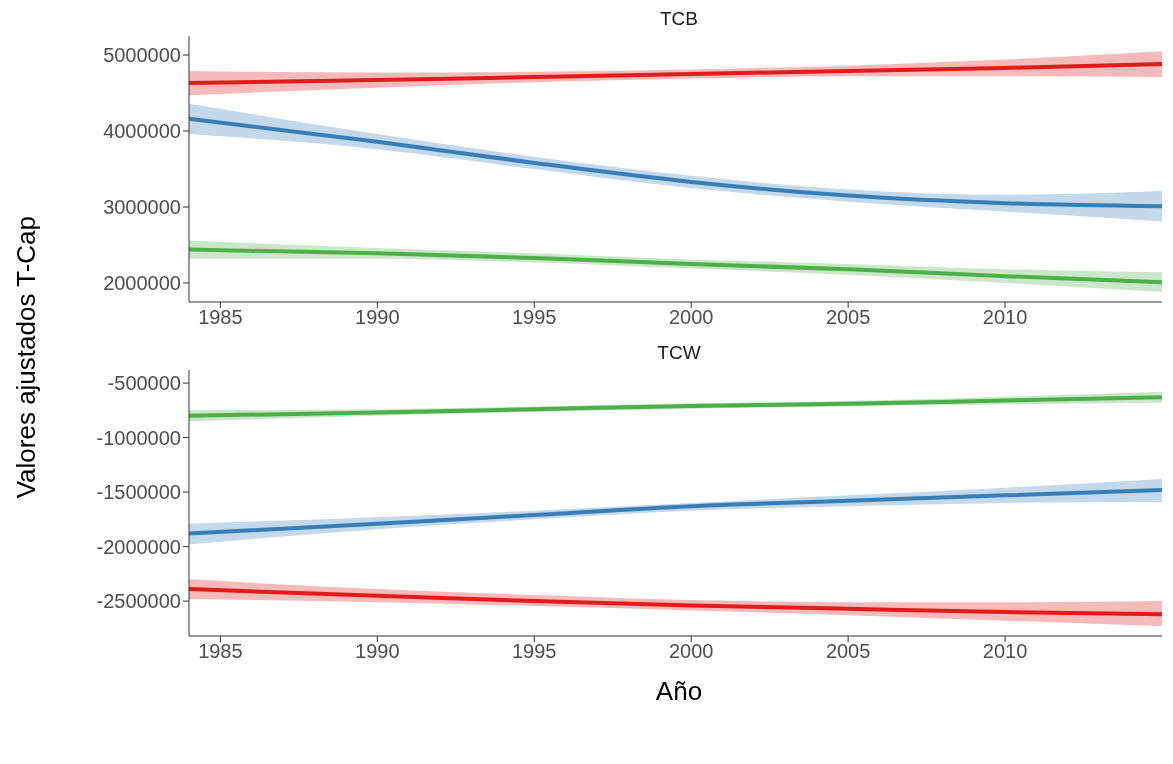 Image resolution: width=1173 pixels, height=764 pixels. Describe the element at coordinates (679, 353) in the screenshot. I see `chart-title: TCW` at that location.